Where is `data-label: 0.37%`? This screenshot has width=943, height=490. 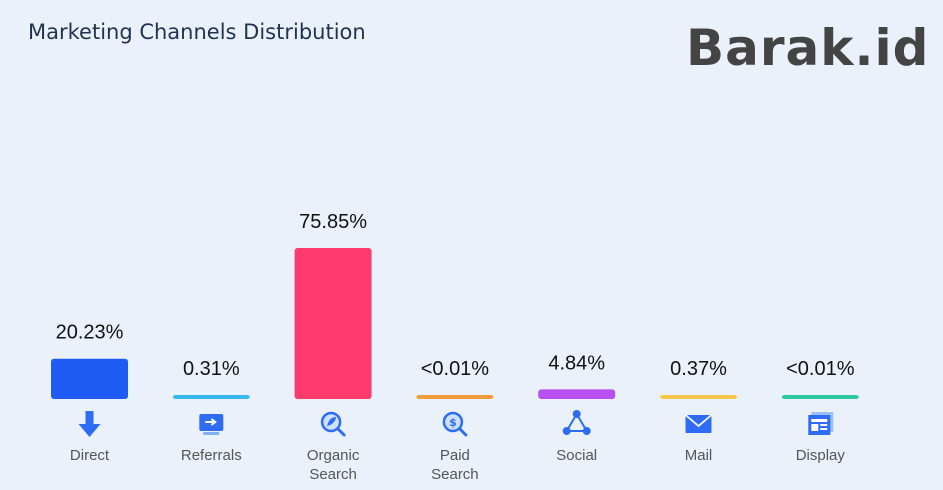
data-label: 0.37% is located at coordinates (698, 369).